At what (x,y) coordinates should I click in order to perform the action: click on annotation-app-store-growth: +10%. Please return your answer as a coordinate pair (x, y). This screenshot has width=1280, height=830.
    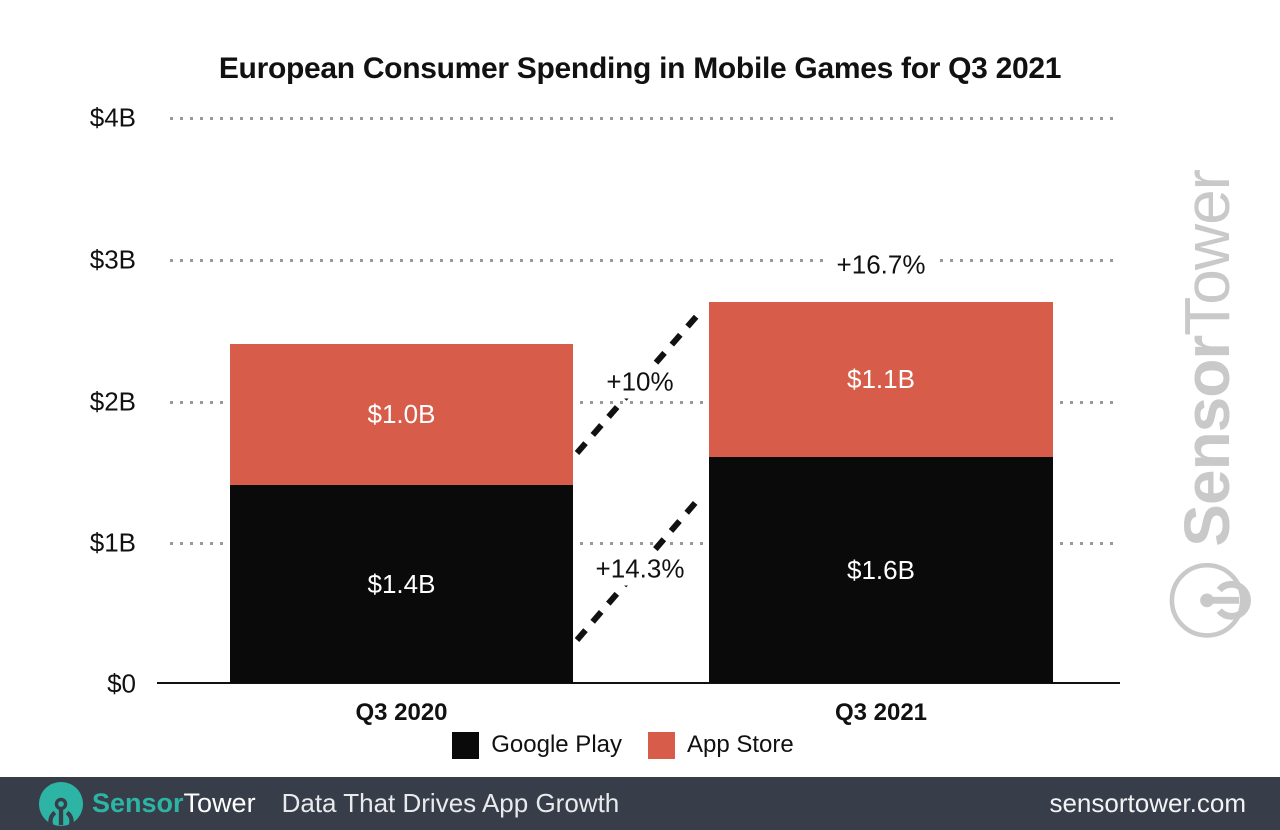
    Looking at the image, I should click on (640, 382).